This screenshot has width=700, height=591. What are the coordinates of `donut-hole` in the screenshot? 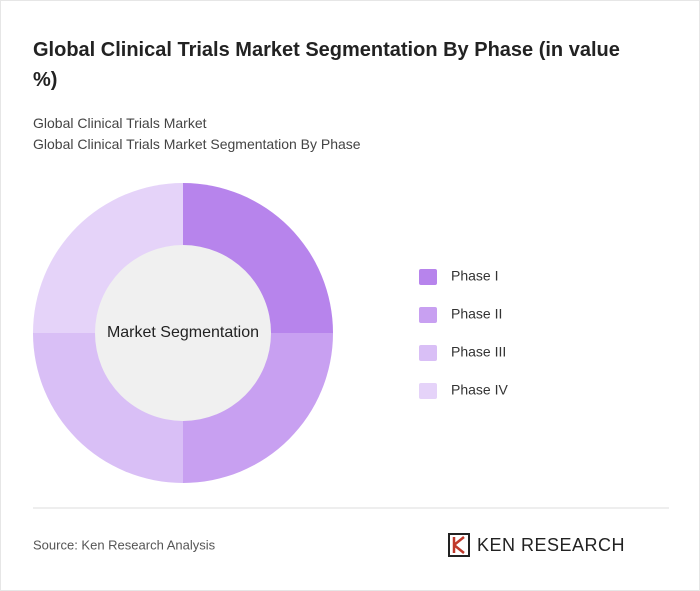 It's located at (183, 333).